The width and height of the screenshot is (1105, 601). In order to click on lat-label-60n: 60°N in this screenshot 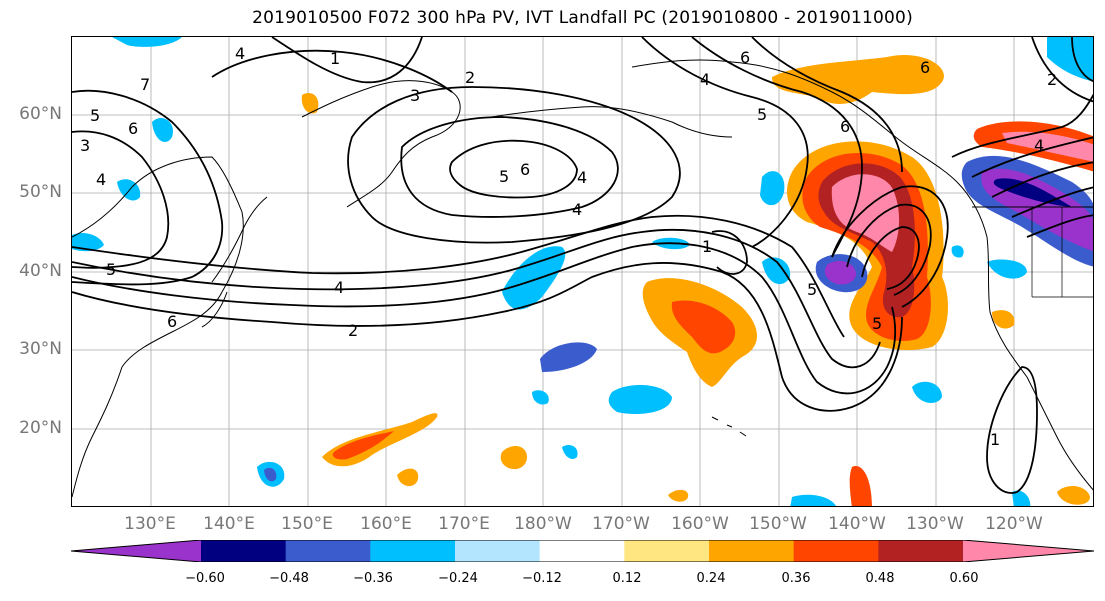, I will do `click(40, 114)`.